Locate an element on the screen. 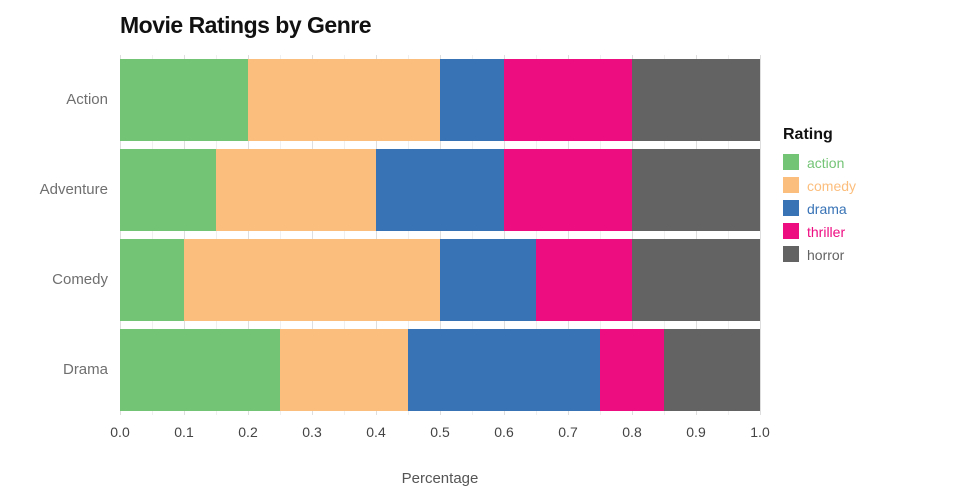 This screenshot has width=960, height=500. bar-row-comedy is located at coordinates (440, 280).